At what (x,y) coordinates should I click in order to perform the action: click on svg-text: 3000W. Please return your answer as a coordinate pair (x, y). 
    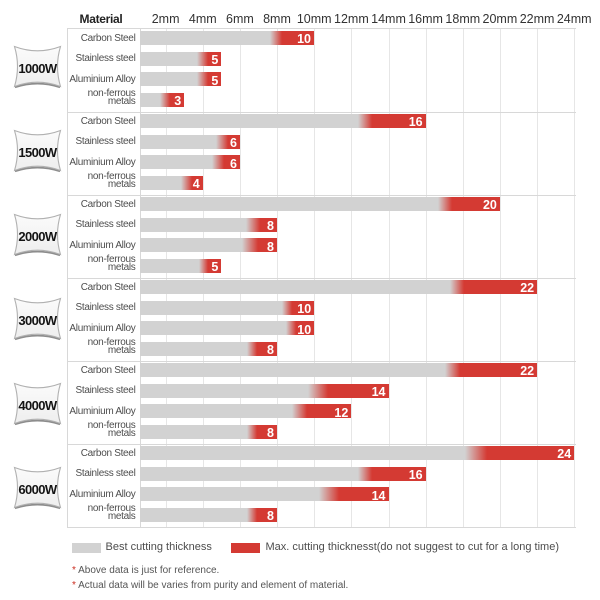
    Looking at the image, I should click on (38, 320).